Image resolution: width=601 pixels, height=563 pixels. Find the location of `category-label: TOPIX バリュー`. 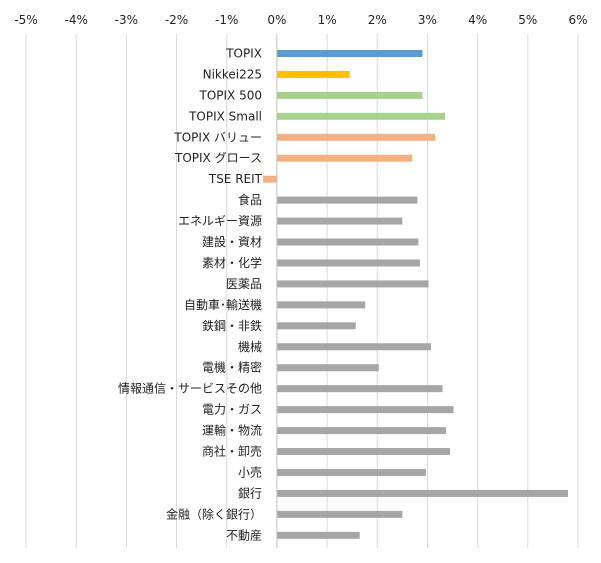

category-label: TOPIX バリュー is located at coordinates (217, 137).